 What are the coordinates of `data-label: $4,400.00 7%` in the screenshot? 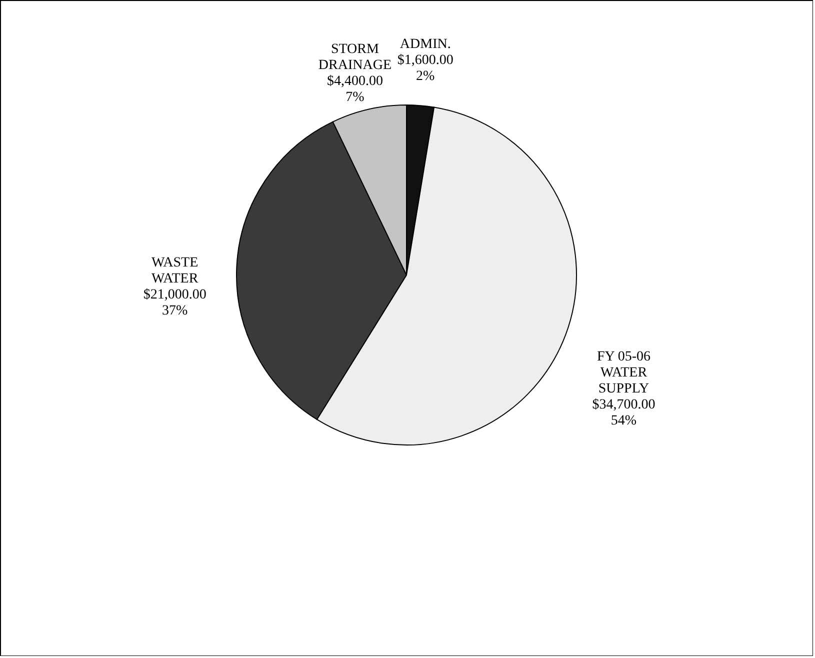 It's located at (354, 89).